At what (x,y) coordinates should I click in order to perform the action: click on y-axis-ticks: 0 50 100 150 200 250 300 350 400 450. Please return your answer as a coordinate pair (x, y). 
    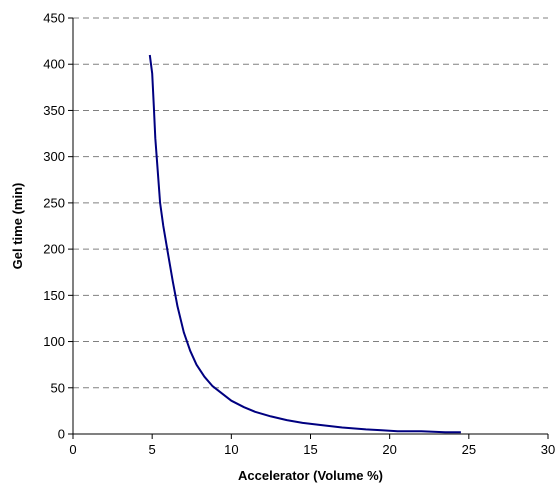
    Looking at the image, I should click on (58, 226).